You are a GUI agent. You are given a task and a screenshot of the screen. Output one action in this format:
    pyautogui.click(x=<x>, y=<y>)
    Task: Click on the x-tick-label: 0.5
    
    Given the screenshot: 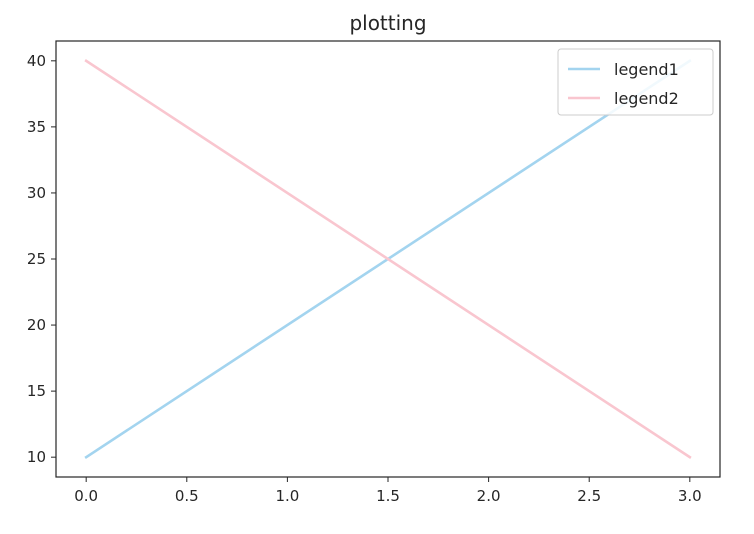 What is the action you would take?
    pyautogui.click(x=187, y=496)
    